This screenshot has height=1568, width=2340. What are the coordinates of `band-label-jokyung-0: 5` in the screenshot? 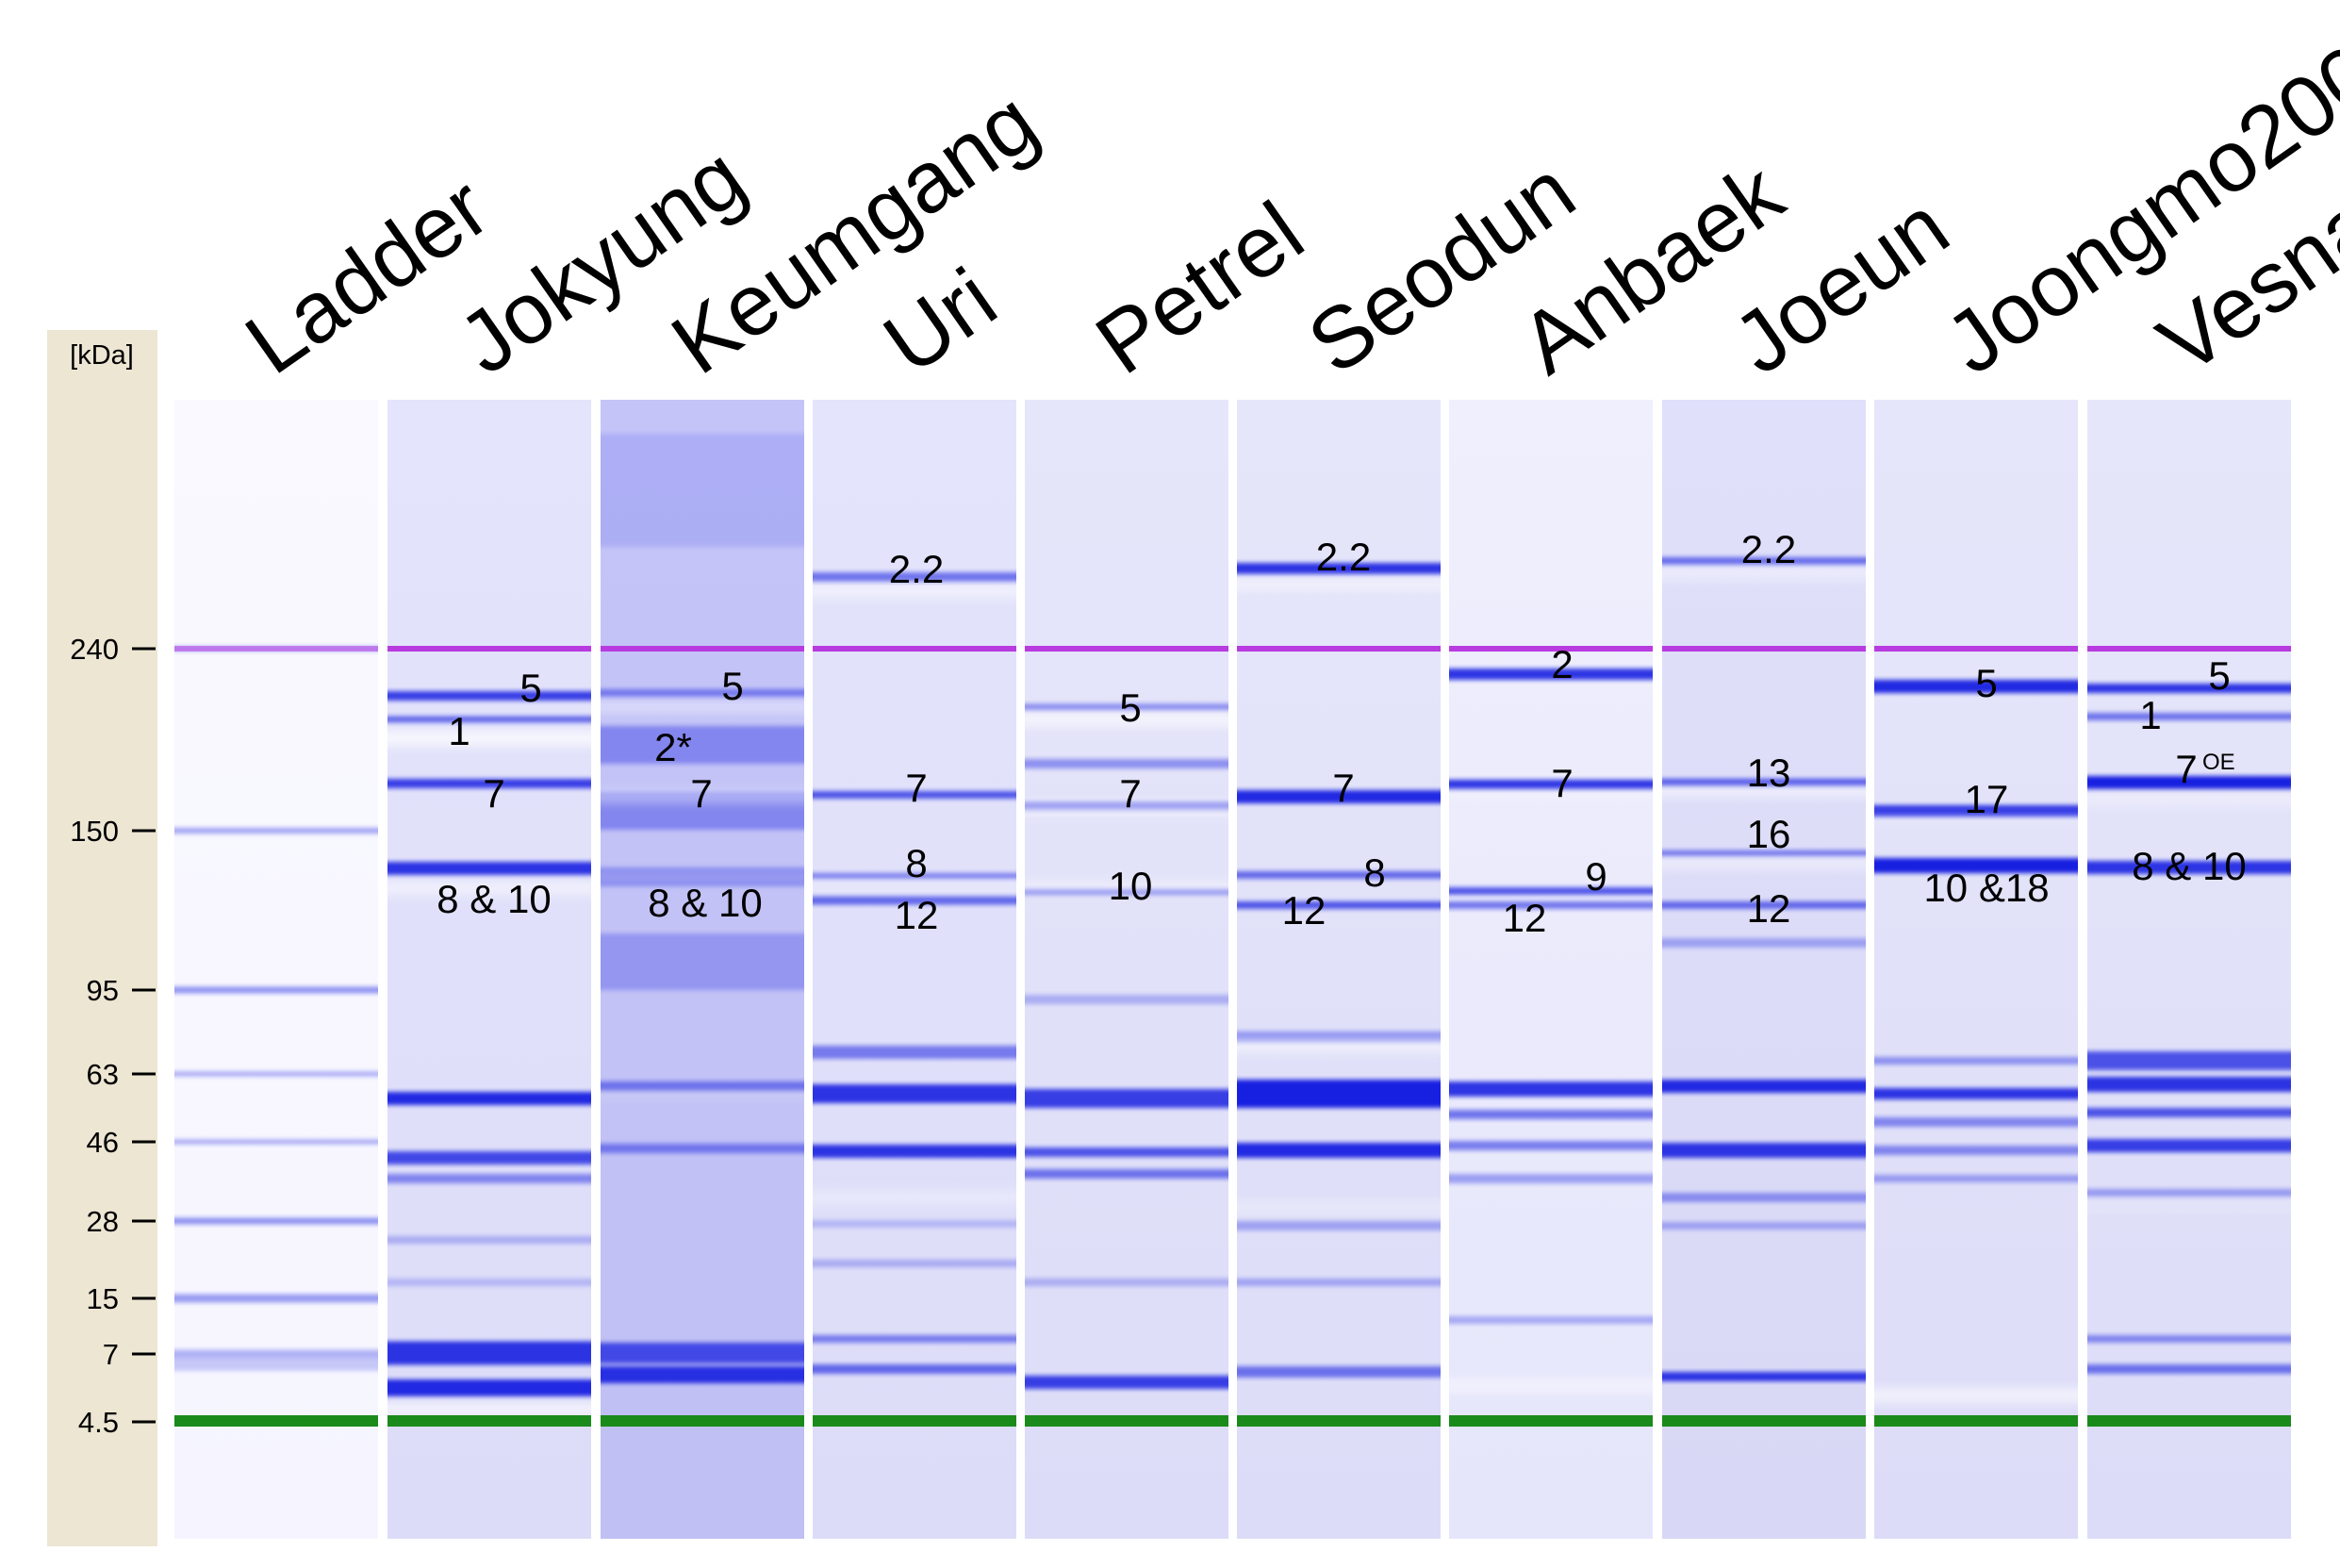 It's located at (530, 688).